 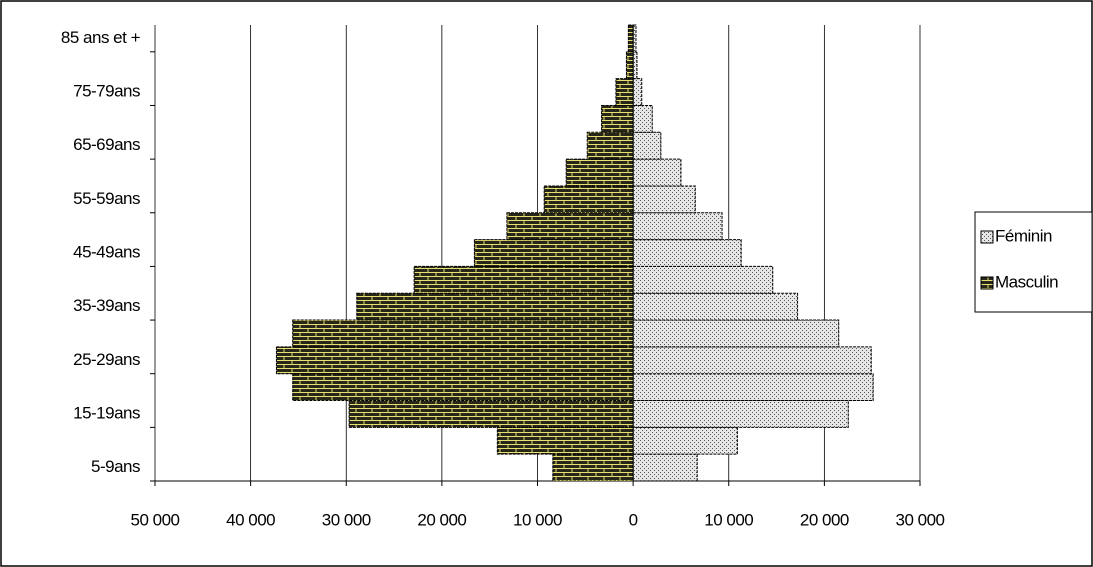 I want to click on y-tick-label: 55-59ans, so click(x=106, y=198).